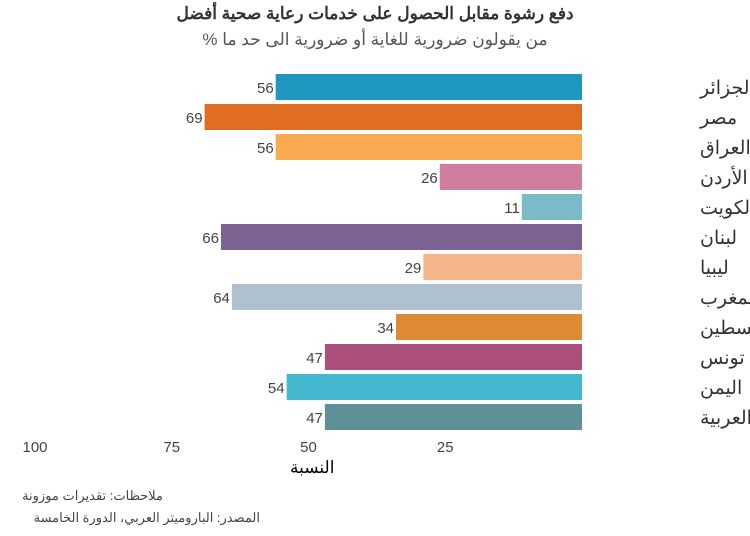  Describe the element at coordinates (725, 298) in the screenshot. I see `category-label: المغرب` at that location.